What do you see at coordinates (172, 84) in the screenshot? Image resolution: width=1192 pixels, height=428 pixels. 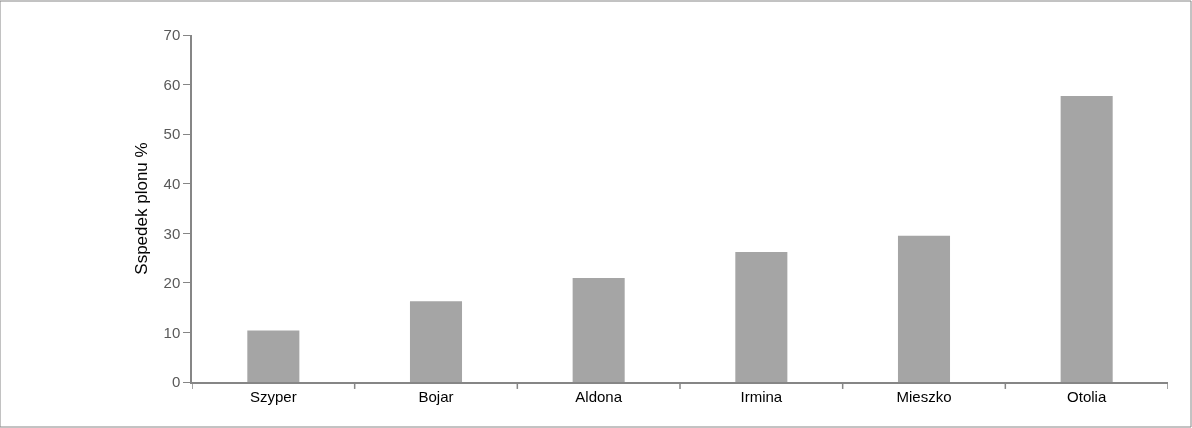 I see `y-tick-label: 60` at bounding box center [172, 84].